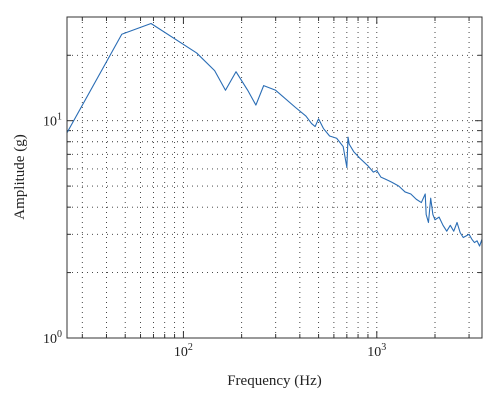 The width and height of the screenshot is (500, 400). Describe the element at coordinates (52, 229) in the screenshot. I see `y-tick-labels: 10⁰ 10¹` at that location.